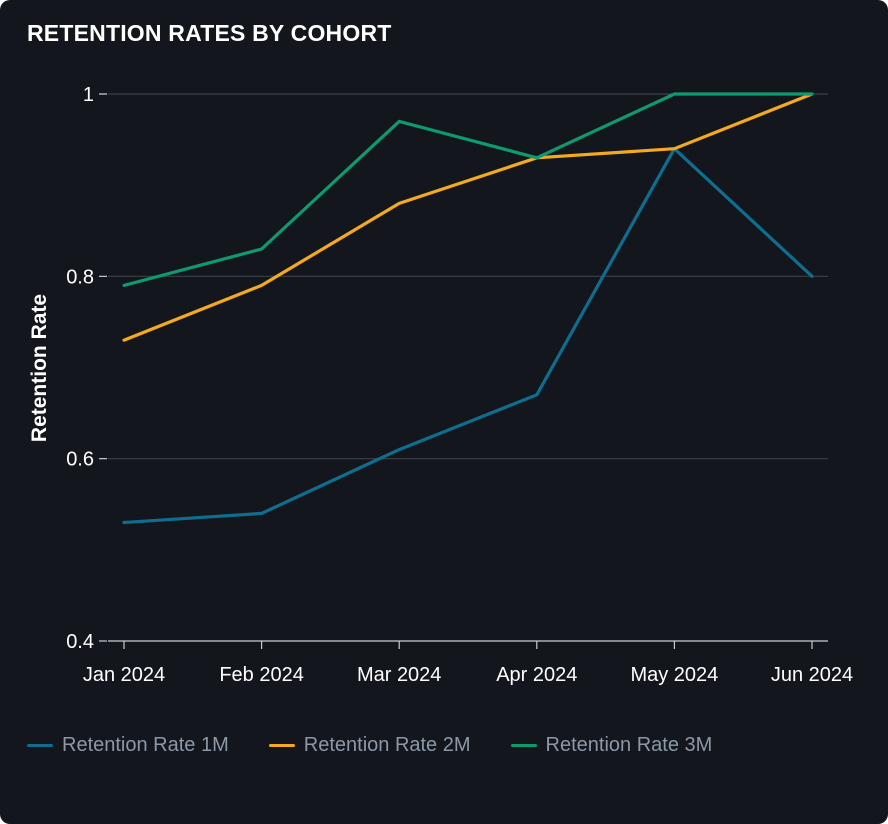 This screenshot has width=888, height=824. What do you see at coordinates (399, 675) in the screenshot?
I see `x-tick-label: Mar 2024` at bounding box center [399, 675].